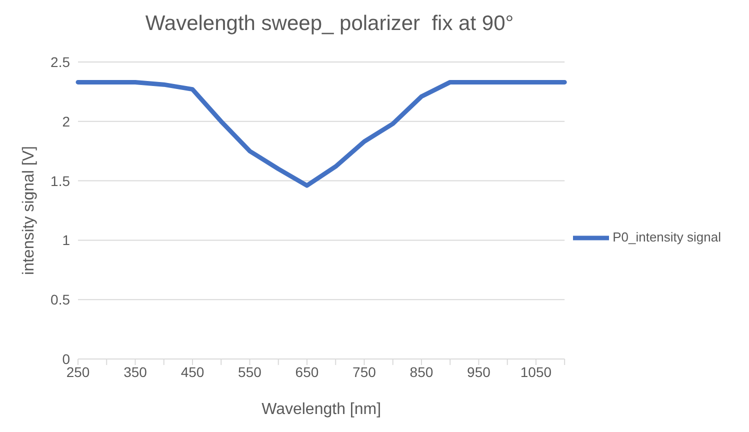 The image size is (749, 432). What do you see at coordinates (66, 240) in the screenshot?
I see `y-tick-label: 1` at bounding box center [66, 240].